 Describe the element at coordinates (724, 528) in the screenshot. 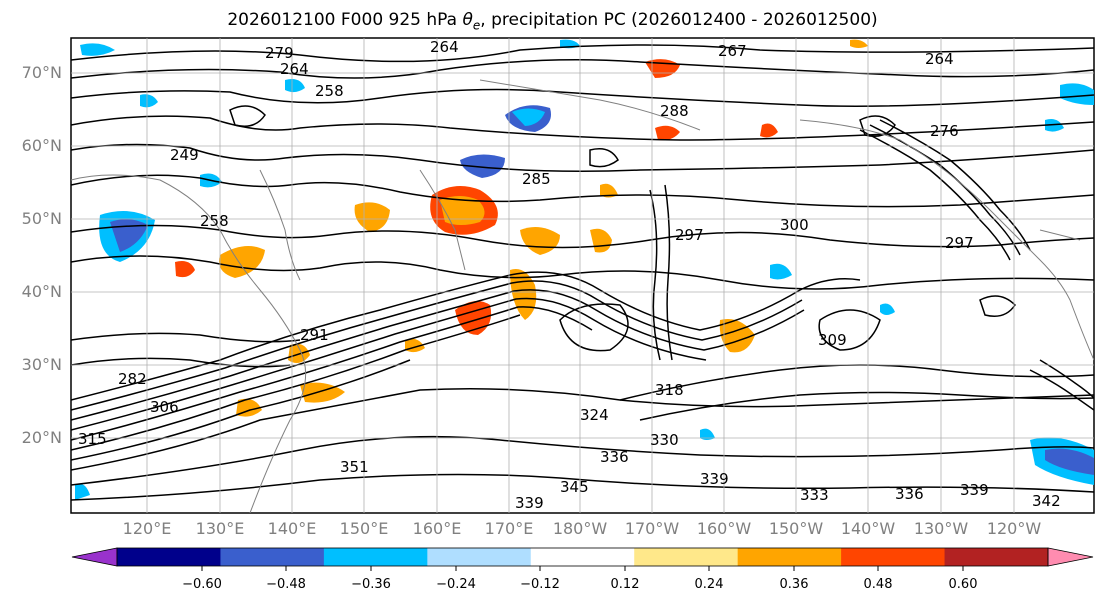

I see `lon-label: 160°W` at that location.